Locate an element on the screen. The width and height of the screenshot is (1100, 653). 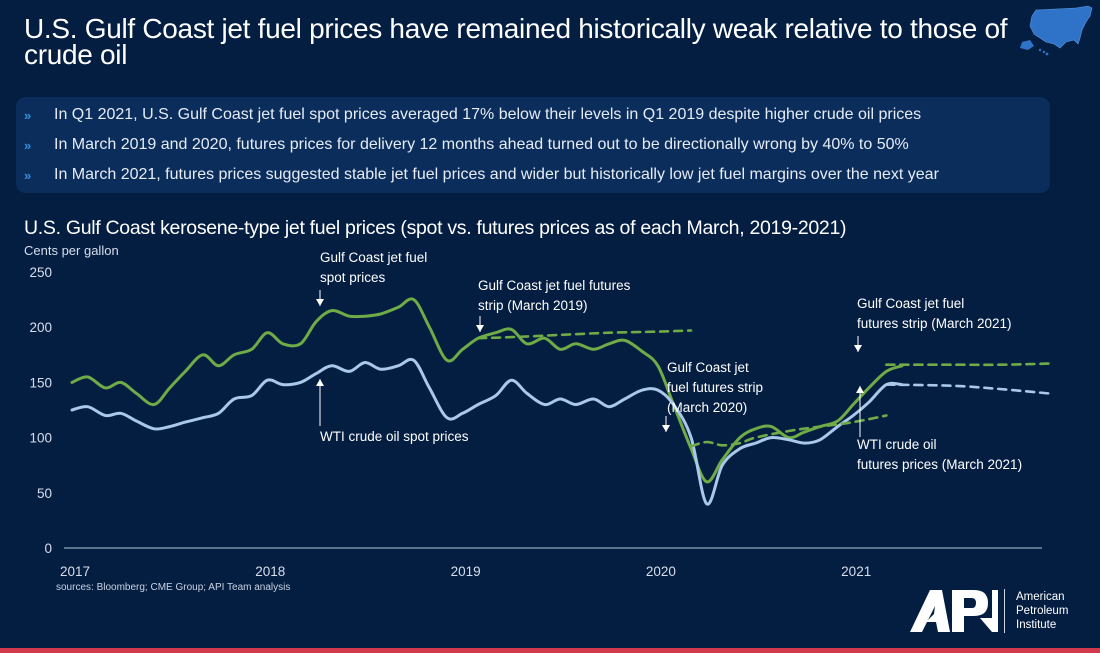
org-name-line: Petroleum is located at coordinates (1042, 611).